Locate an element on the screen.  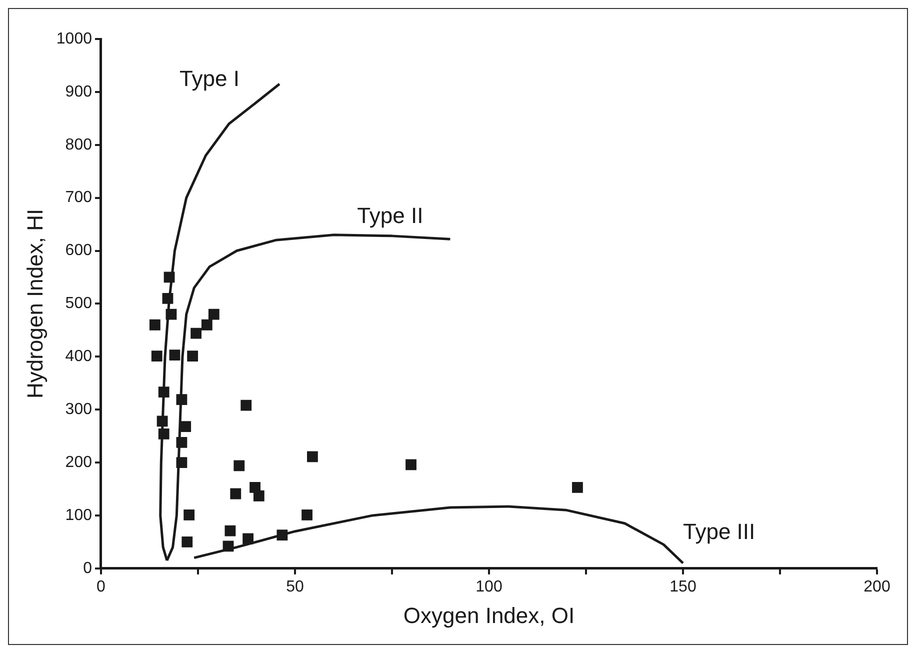
y-tick-label: 800 is located at coordinates (78, 145).